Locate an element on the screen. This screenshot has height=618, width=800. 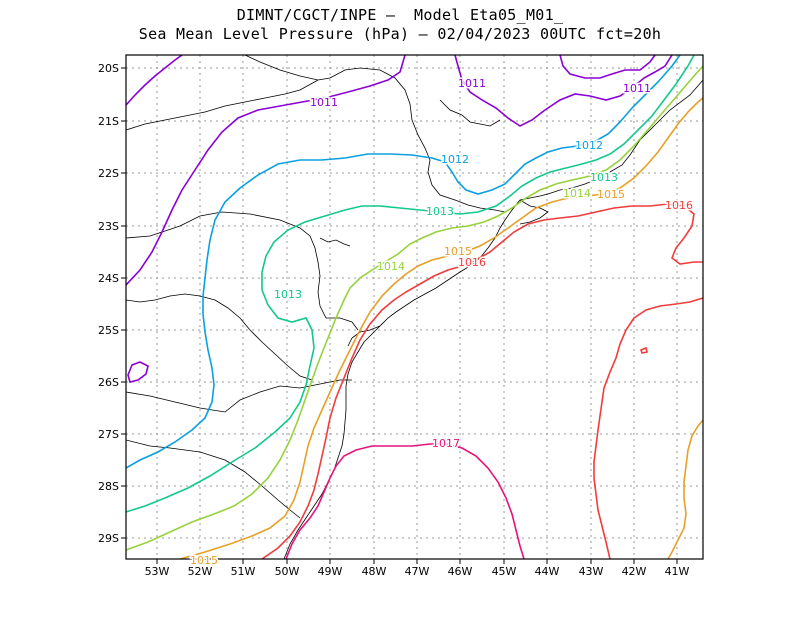
lon-label: 41W is located at coordinates (677, 571).